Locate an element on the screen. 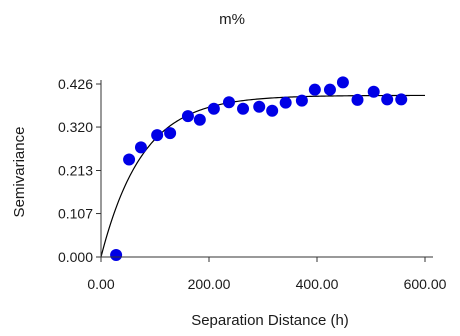 The height and width of the screenshot is (336, 460). y-tick-label: 0.426 is located at coordinates (75, 84).